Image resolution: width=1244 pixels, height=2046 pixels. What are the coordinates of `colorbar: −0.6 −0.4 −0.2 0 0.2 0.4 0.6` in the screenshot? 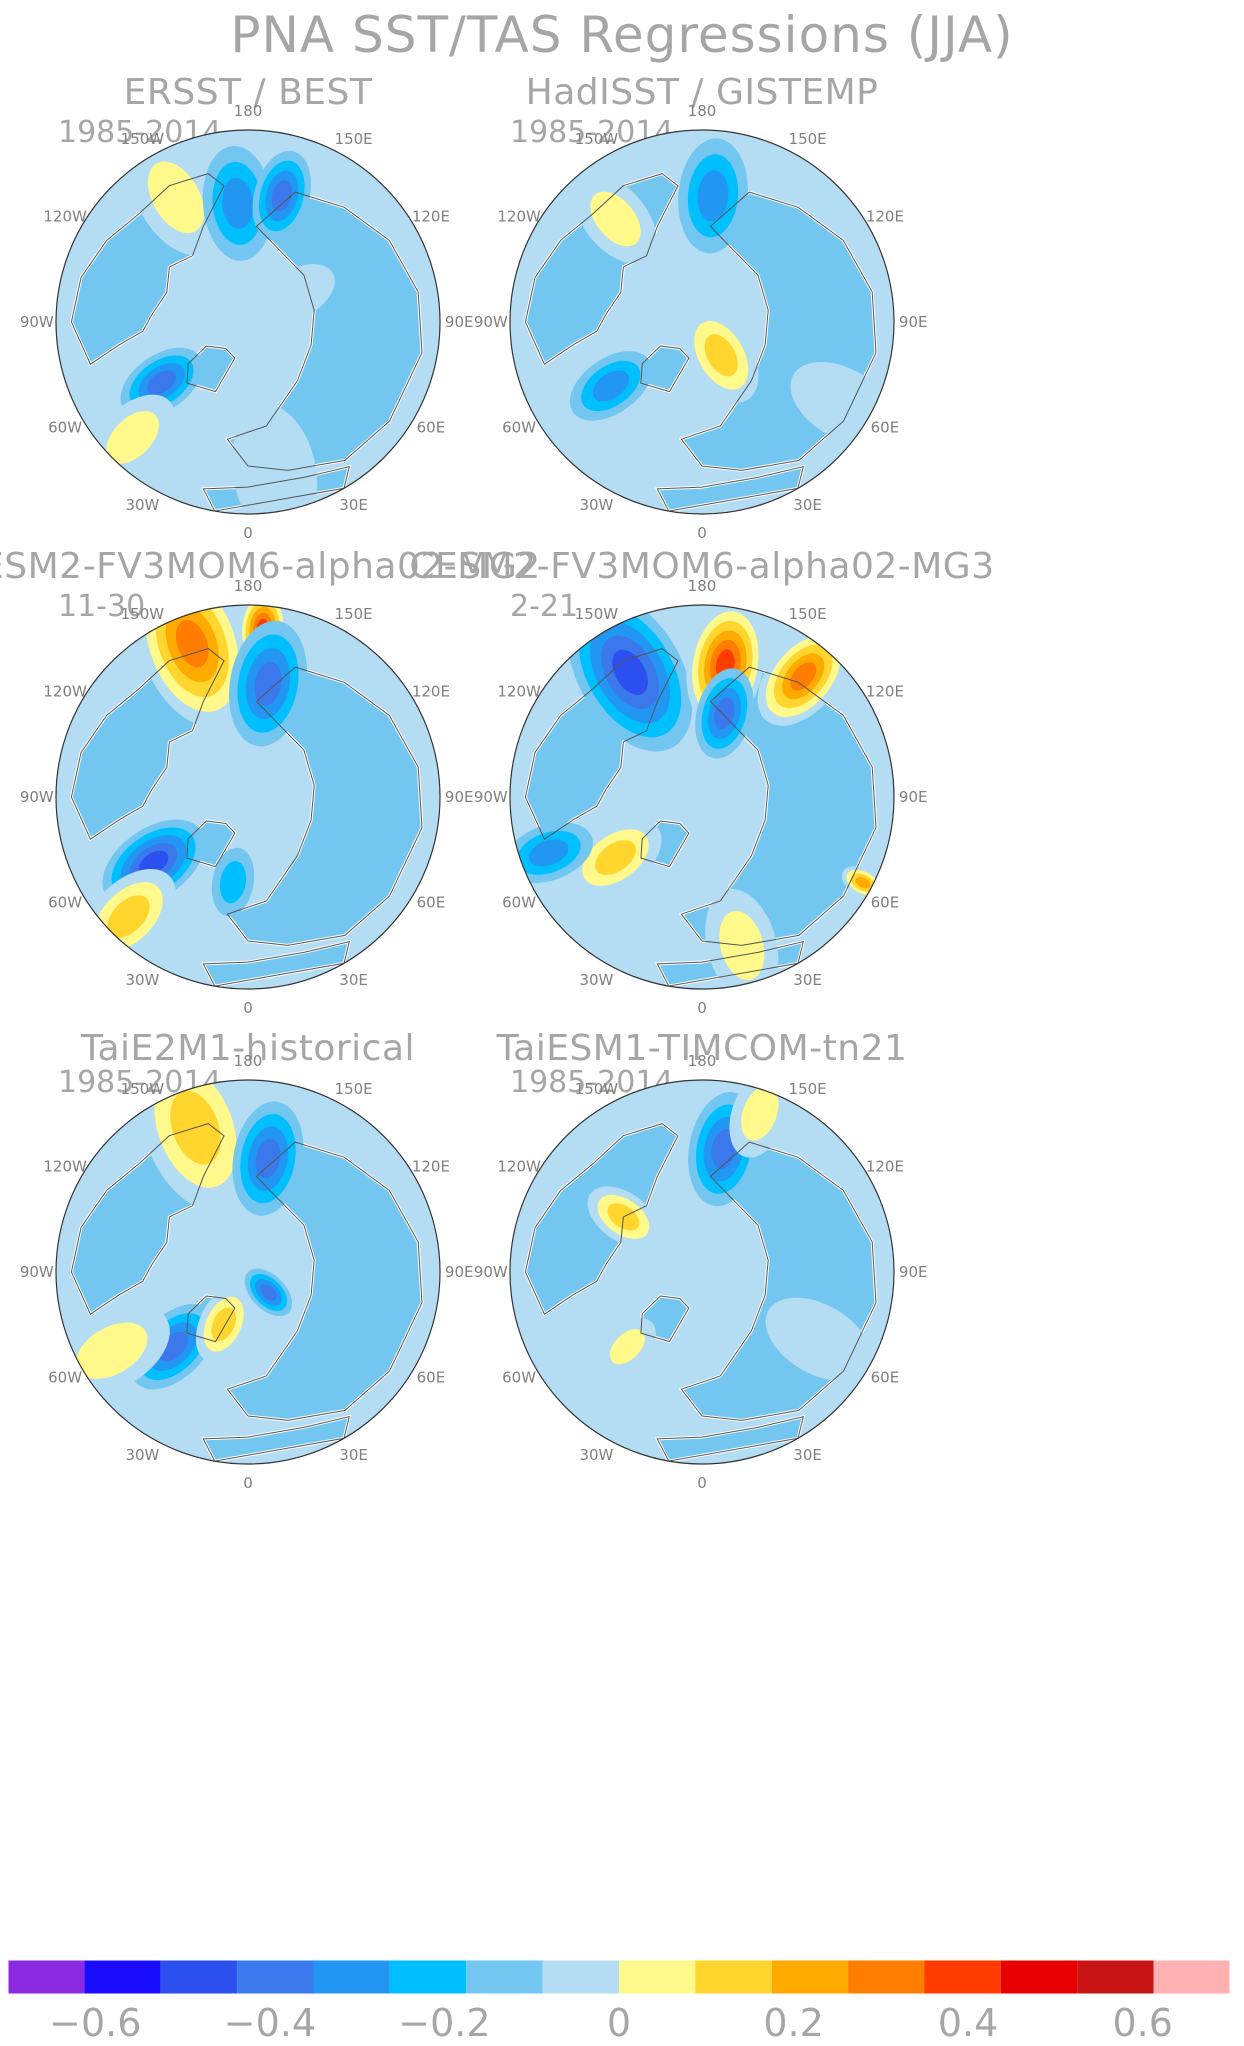 It's located at (619, 2002).